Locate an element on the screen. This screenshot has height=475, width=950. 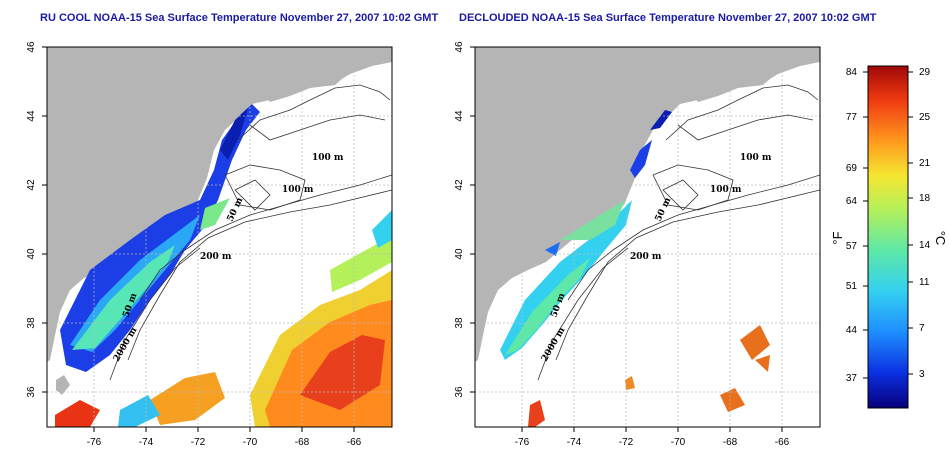
fahrenheit-tick: 77 is located at coordinates (852, 117).